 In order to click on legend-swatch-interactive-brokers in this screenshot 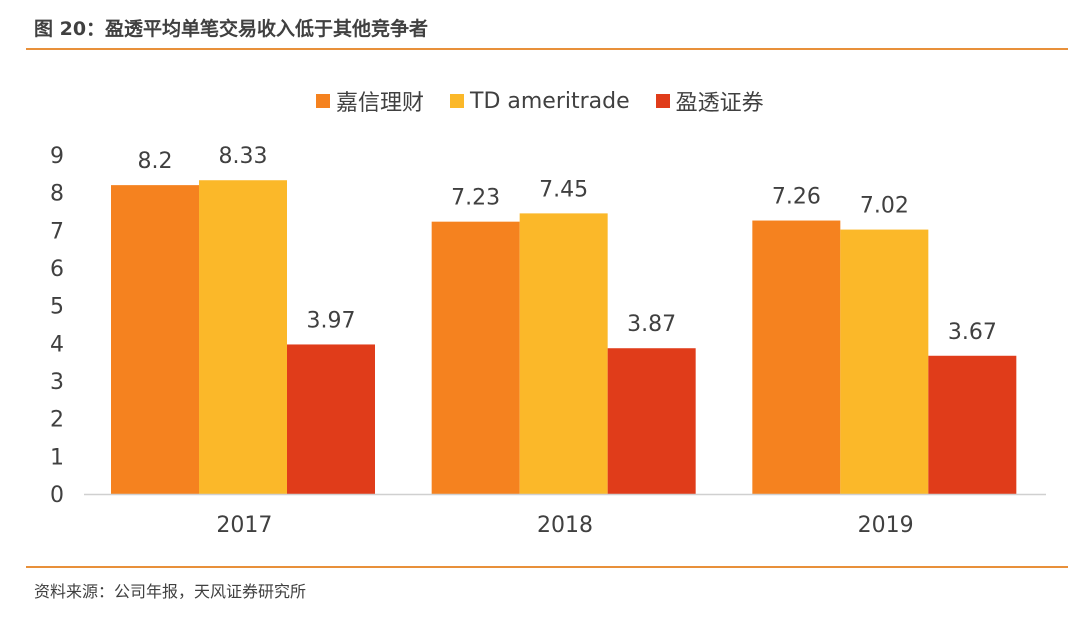, I will do `click(662, 101)`.